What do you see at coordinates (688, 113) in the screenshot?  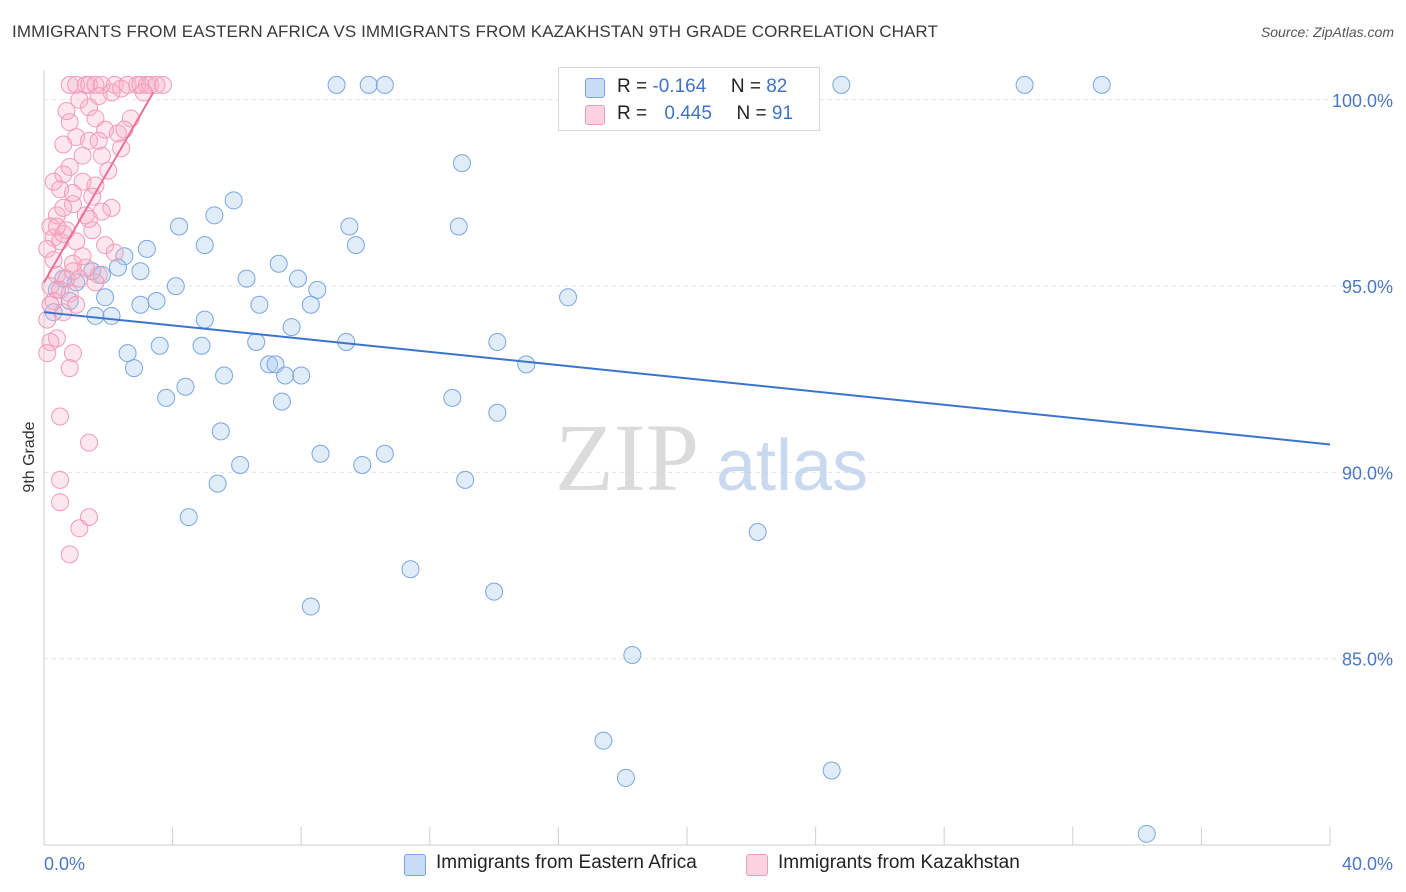 I see `r-value: 0.445` at bounding box center [688, 113].